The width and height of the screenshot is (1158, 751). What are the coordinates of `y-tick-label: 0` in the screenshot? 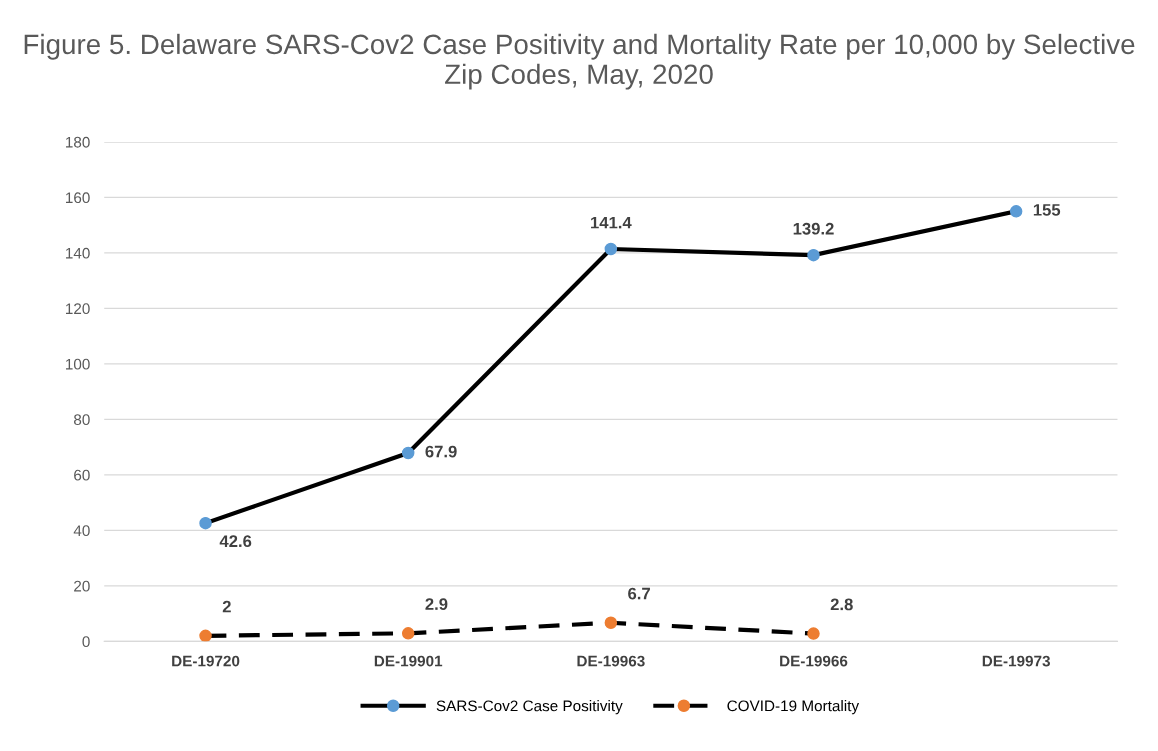 It's located at (86, 642).